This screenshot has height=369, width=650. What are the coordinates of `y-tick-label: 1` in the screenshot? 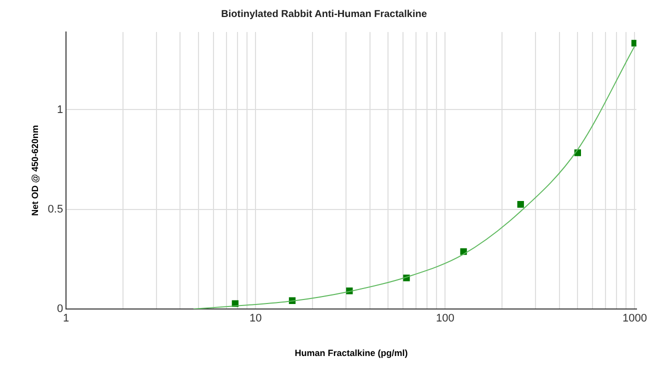 It's located at (60, 110).